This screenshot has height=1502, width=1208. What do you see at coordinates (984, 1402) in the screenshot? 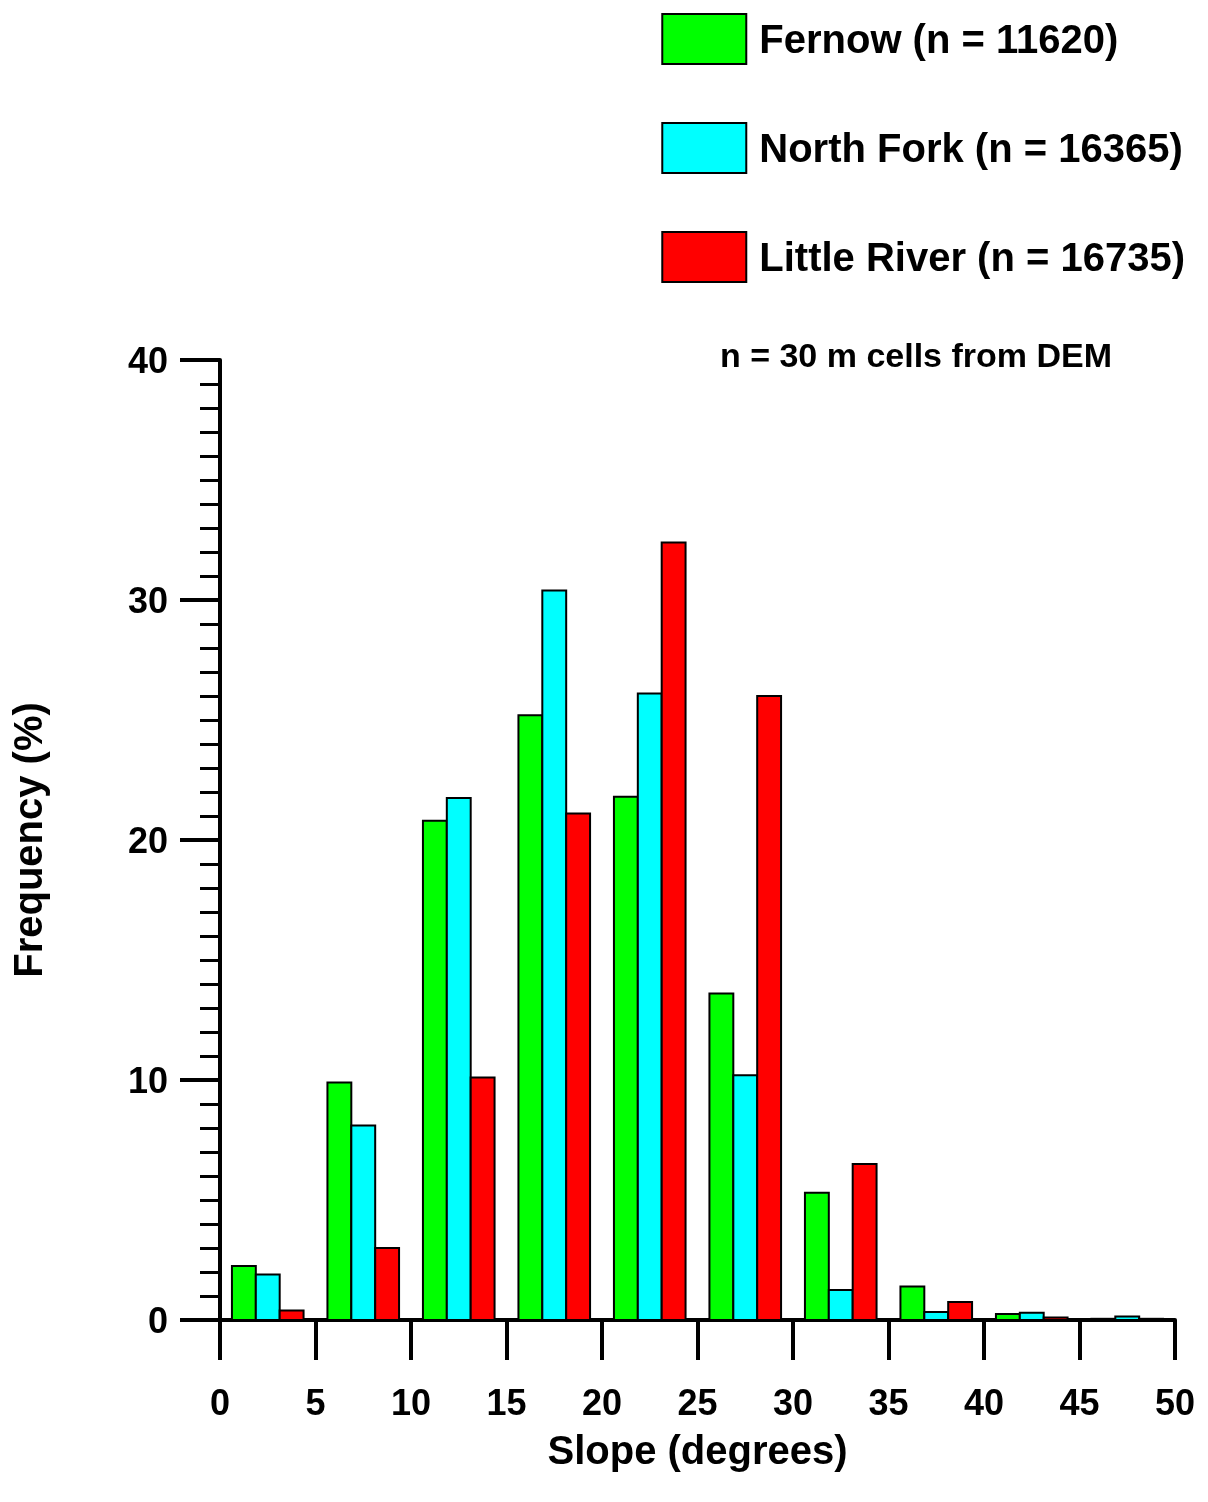
I see `x-tick-label: 40` at bounding box center [984, 1402].